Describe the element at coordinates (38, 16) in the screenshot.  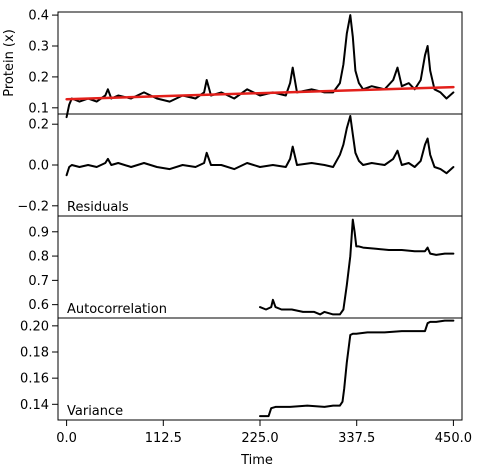
I see `y-tick-label: 0.4` at that location.